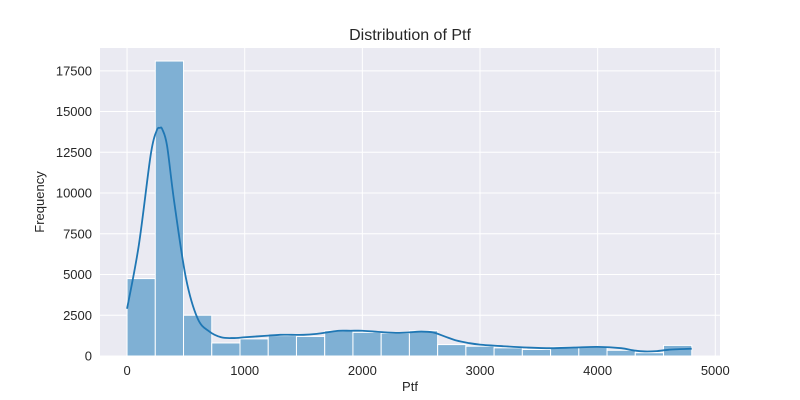 The height and width of the screenshot is (400, 800). Describe the element at coordinates (410, 35) in the screenshot. I see `chart-title: Distribution of Ptf` at that location.